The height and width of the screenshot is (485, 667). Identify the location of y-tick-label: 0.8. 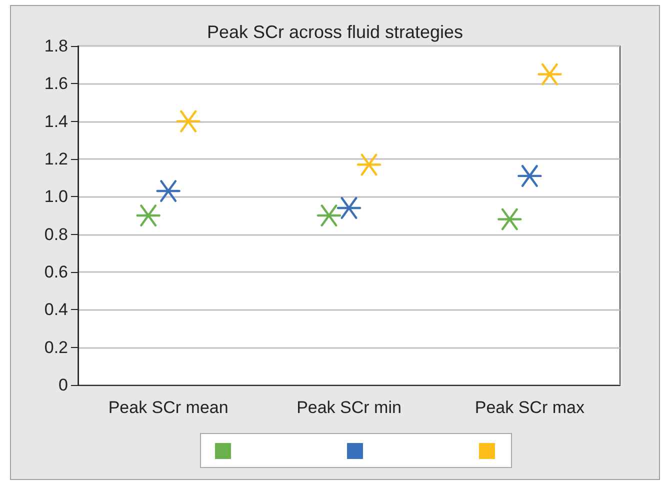
(56, 234).